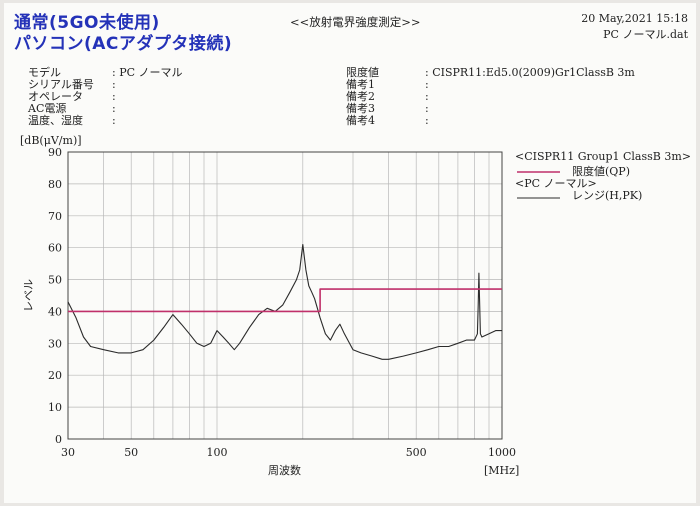  I want to click on info-serial-label: シリアル番号, so click(61, 84).